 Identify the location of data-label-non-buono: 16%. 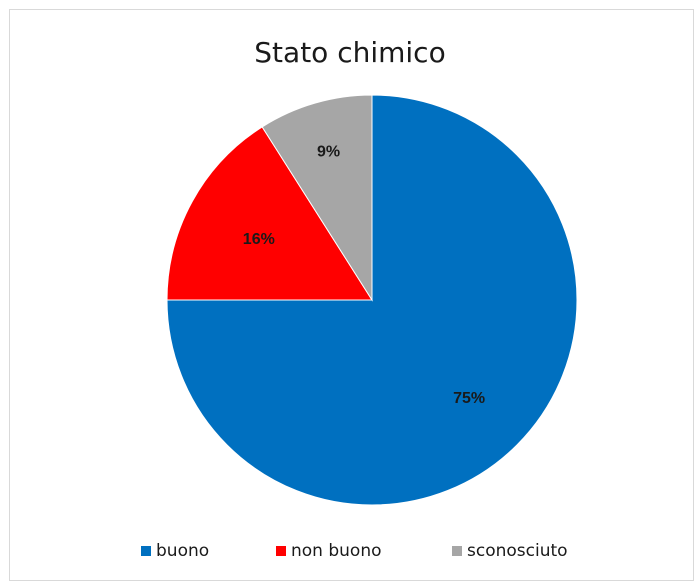
(259, 239).